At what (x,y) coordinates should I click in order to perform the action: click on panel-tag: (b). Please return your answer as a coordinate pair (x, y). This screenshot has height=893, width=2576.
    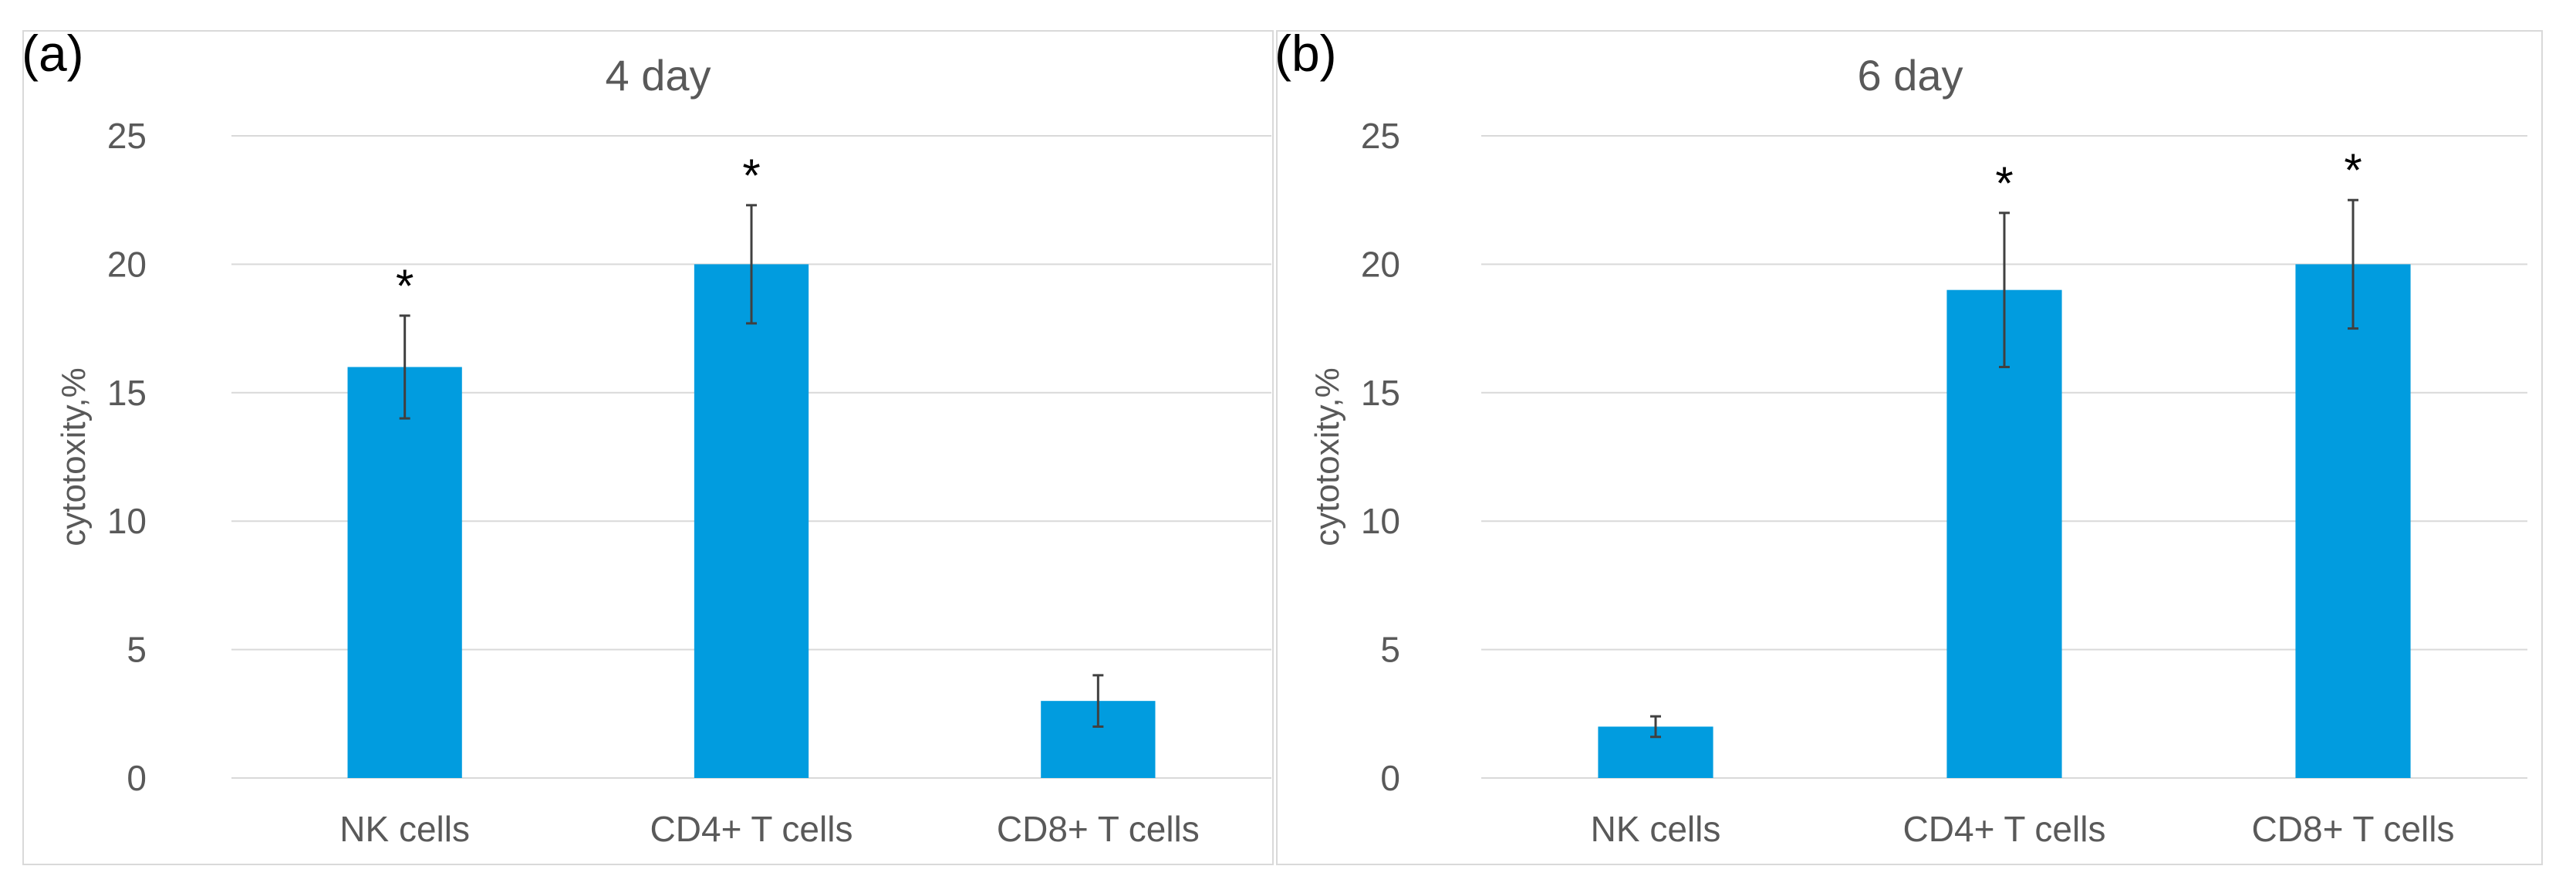
    Looking at the image, I should click on (1305, 53).